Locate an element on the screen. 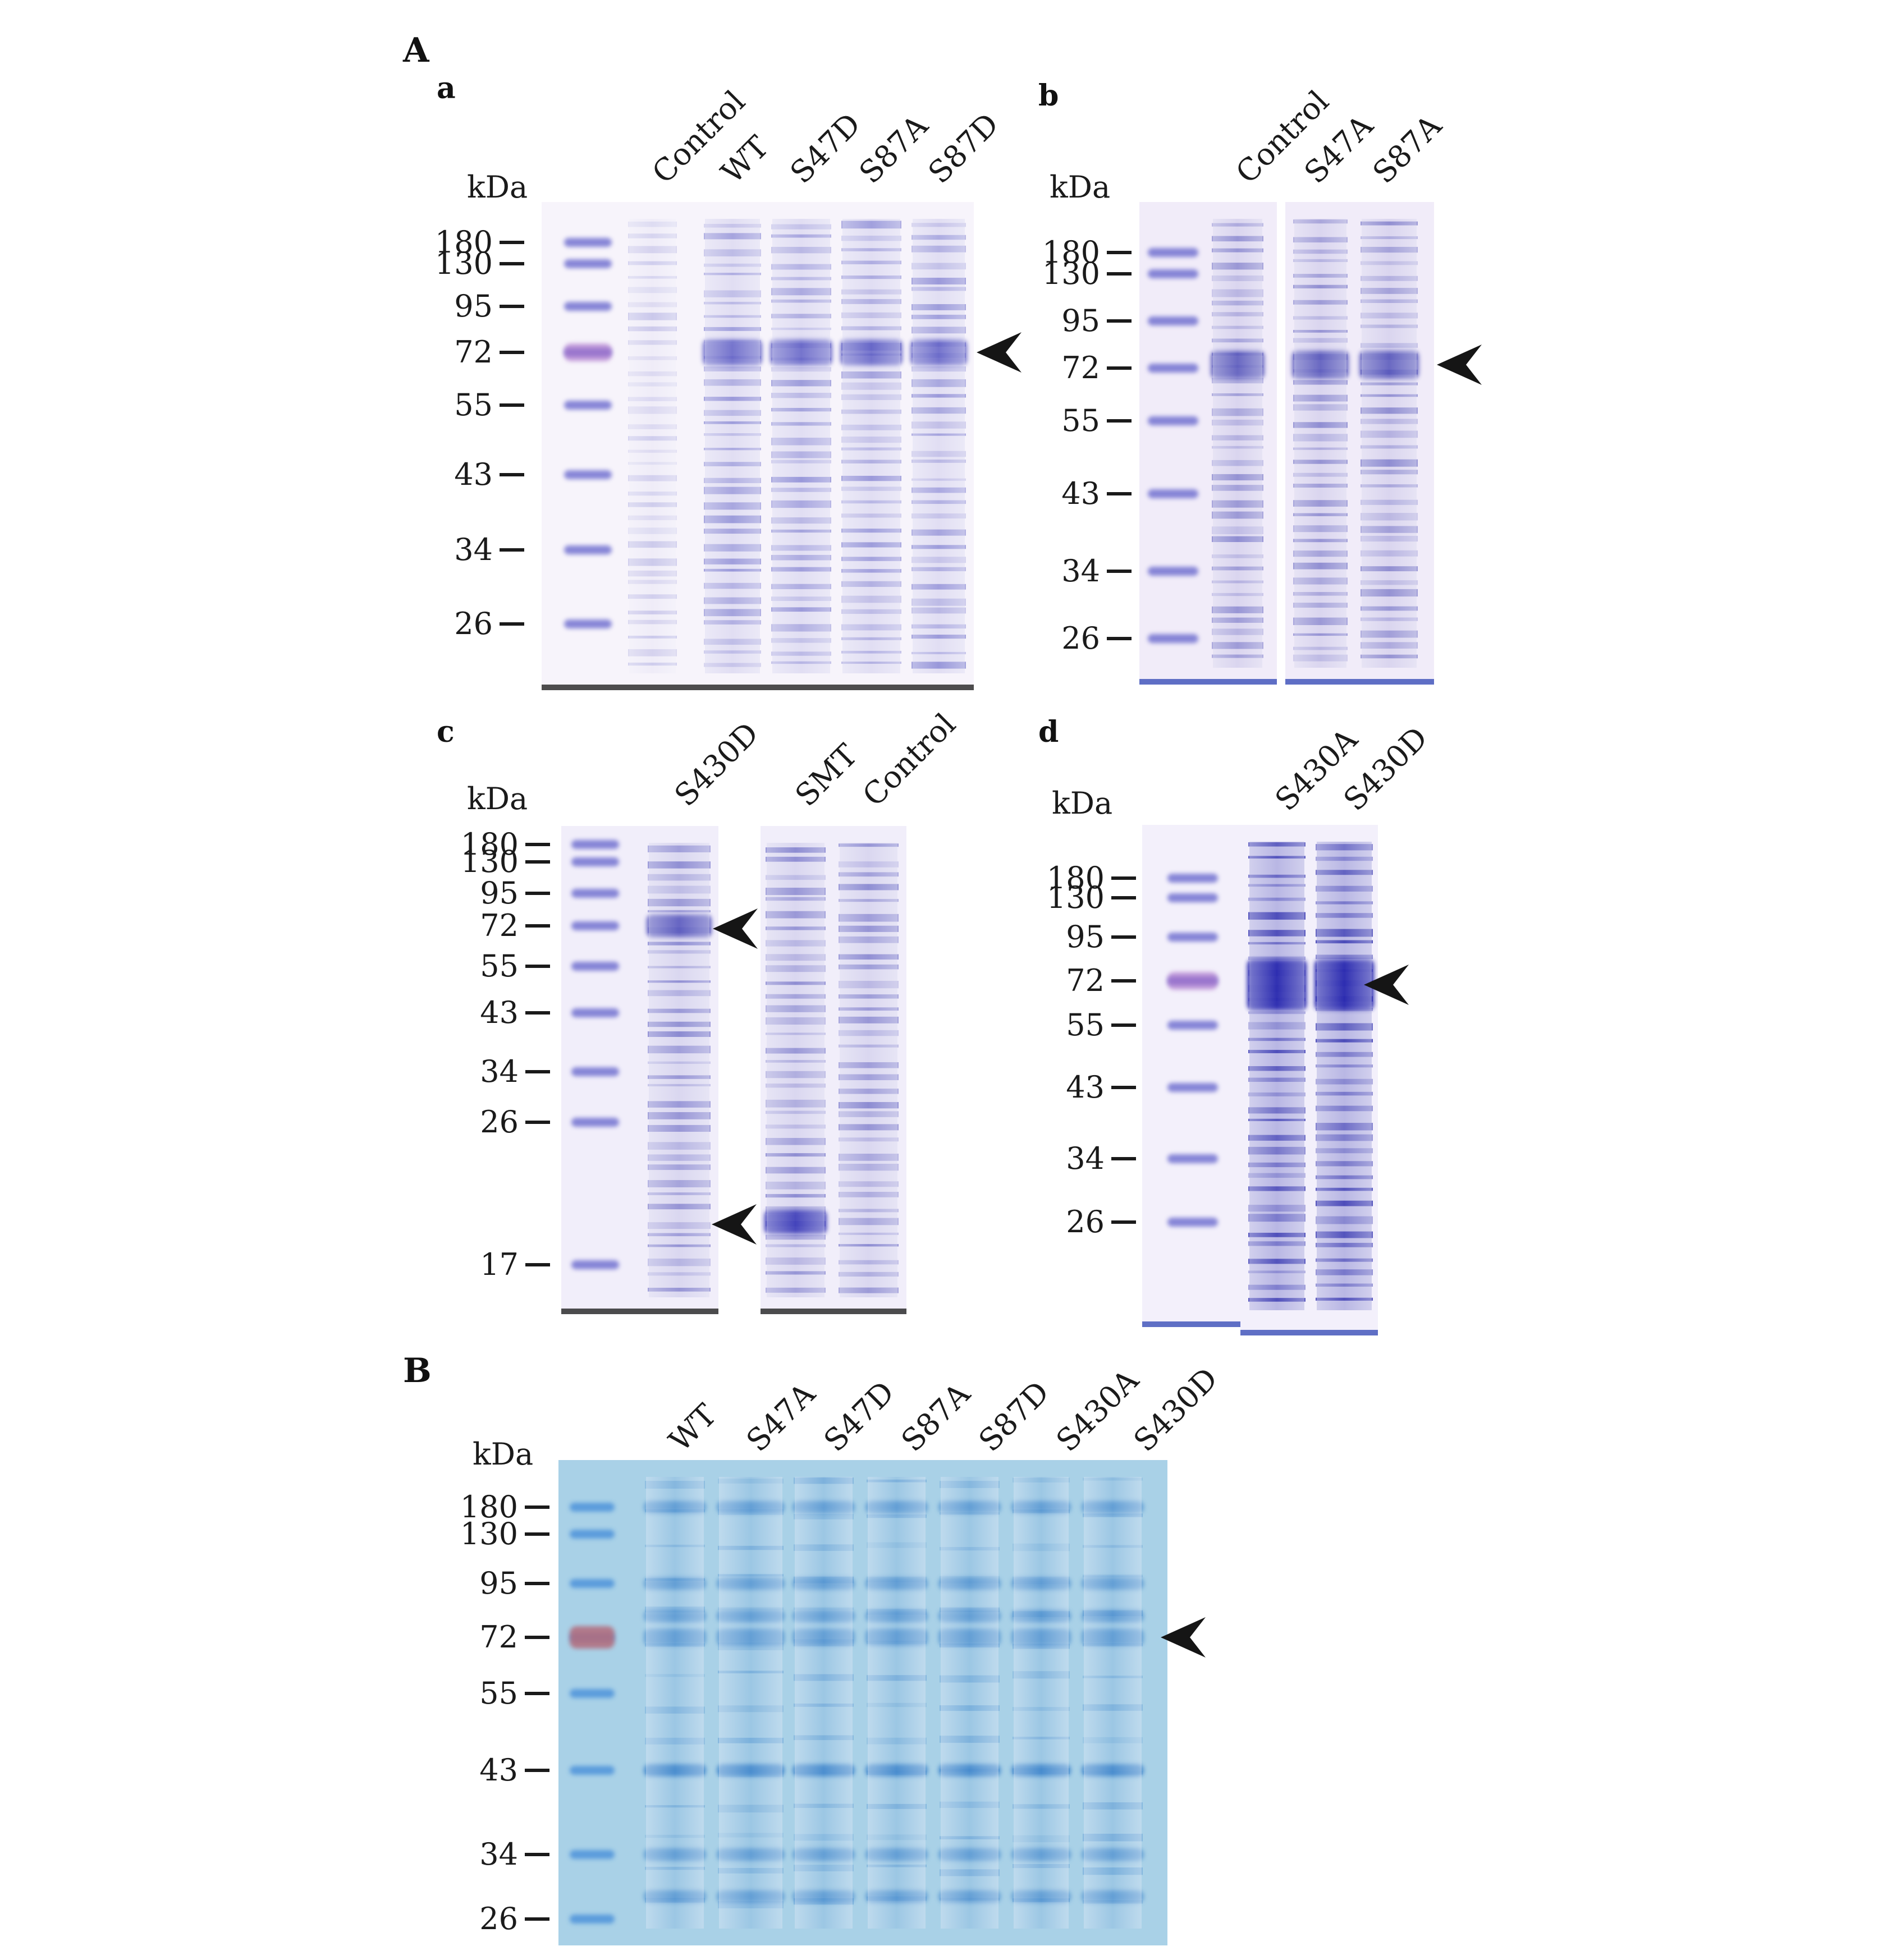 The height and width of the screenshot is (1960, 1878). gel-c-lane-label: S430D is located at coordinates (717, 764).